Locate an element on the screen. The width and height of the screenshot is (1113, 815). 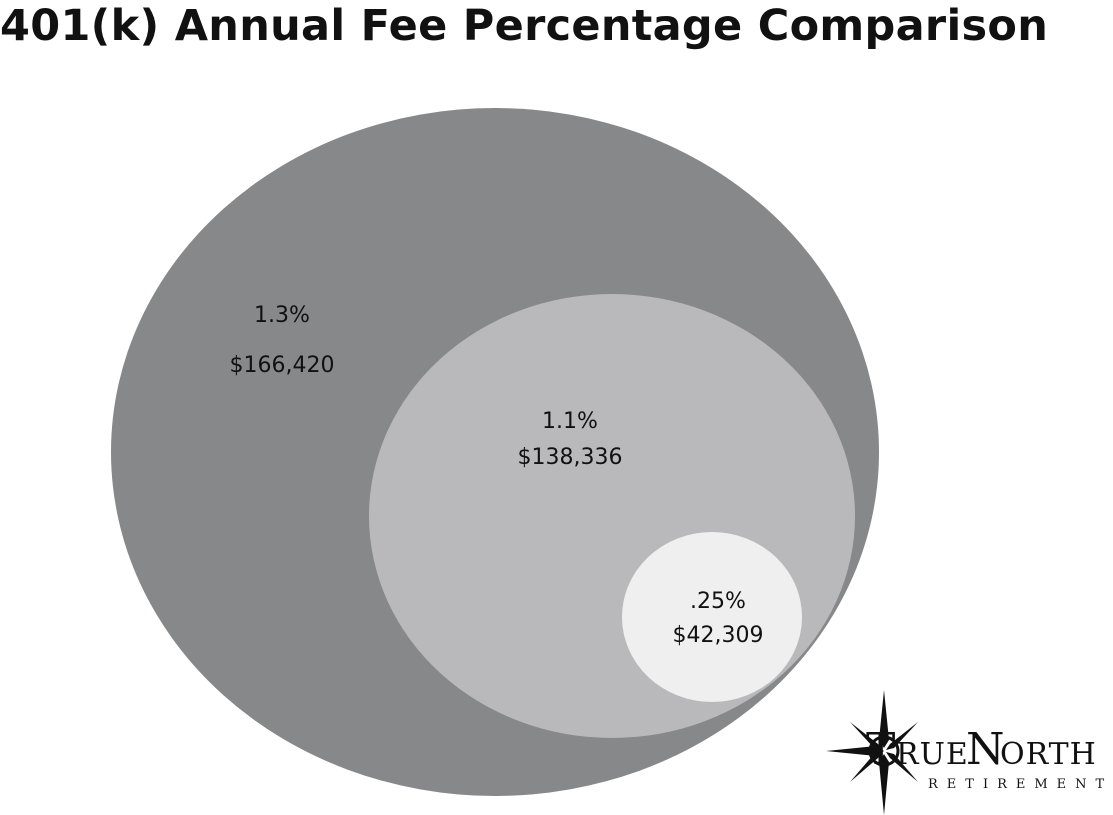
compass-star-icon is located at coordinates (872, 752).